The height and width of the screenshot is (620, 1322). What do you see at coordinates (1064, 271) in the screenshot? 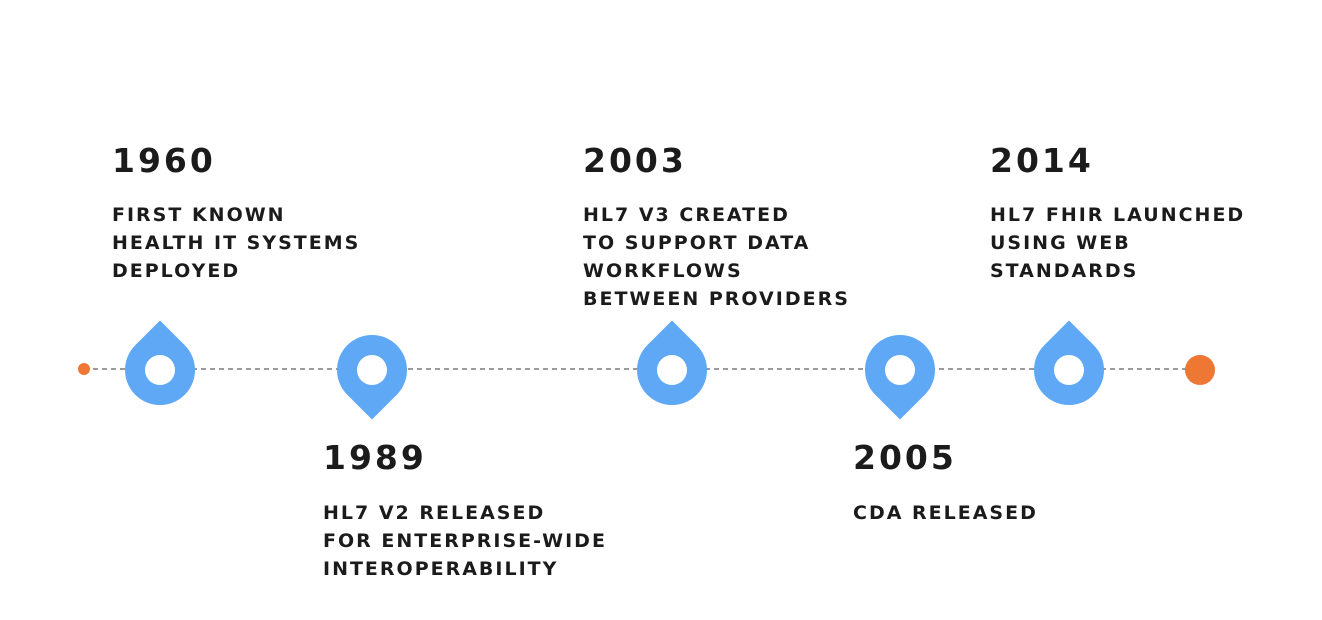
I see `event-description: STANDARDS` at bounding box center [1064, 271].